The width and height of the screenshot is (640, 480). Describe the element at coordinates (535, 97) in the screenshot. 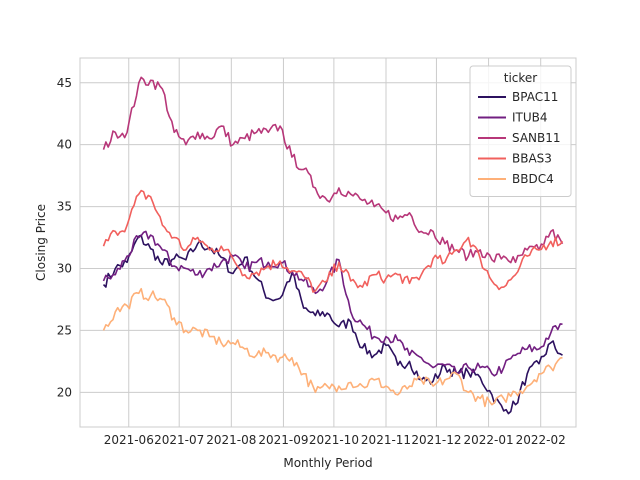

I see `legend-label: BPAC11` at that location.